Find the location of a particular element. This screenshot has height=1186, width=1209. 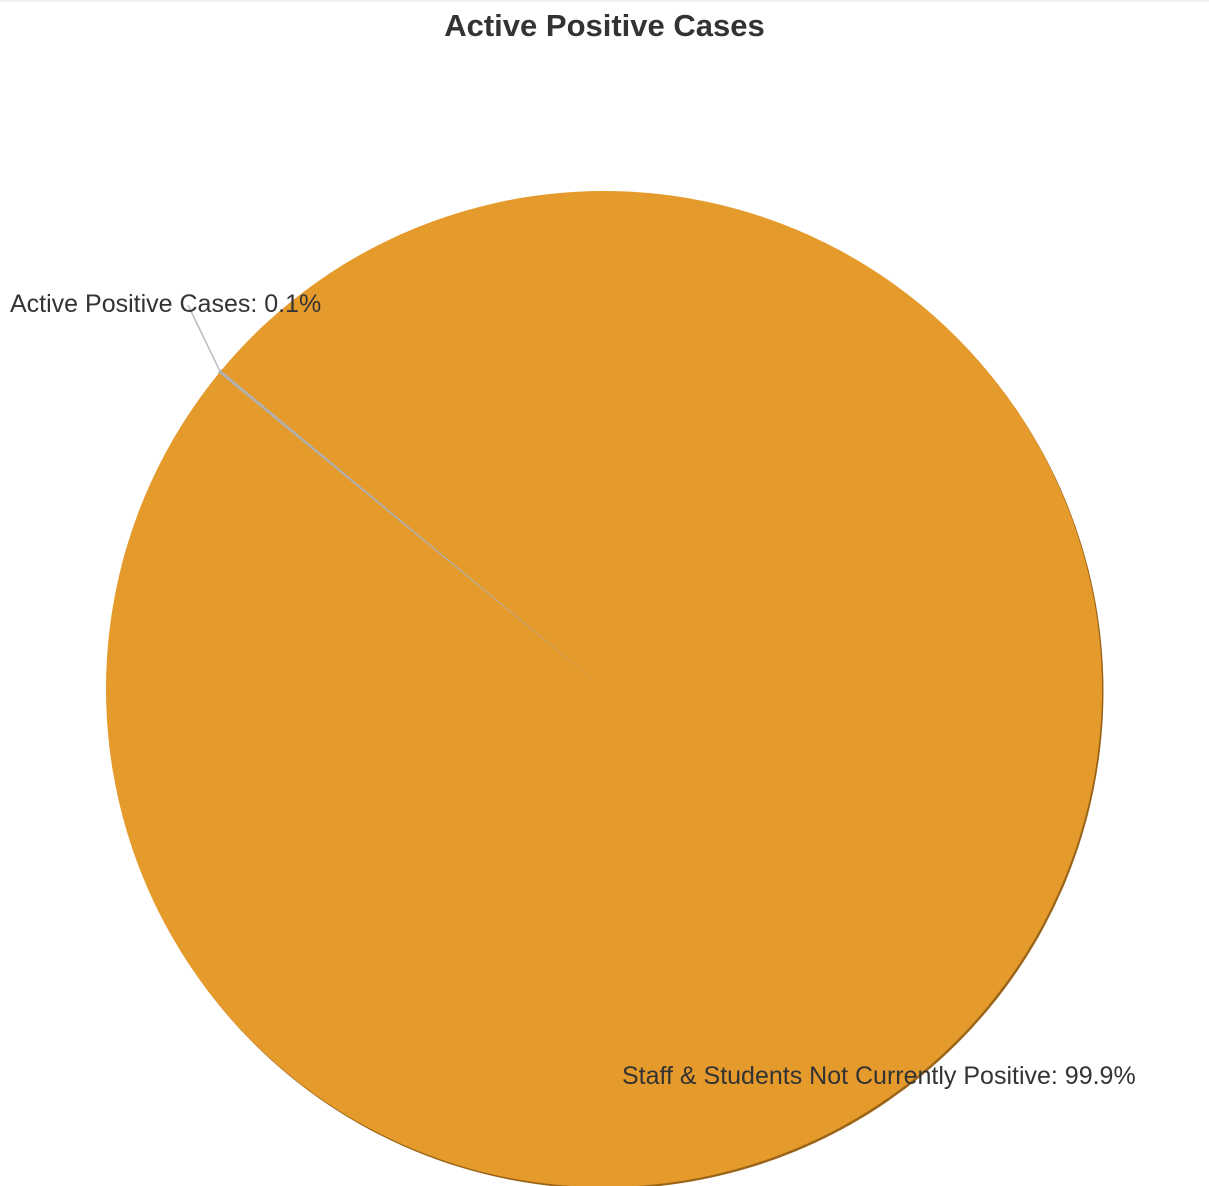

chart-title: Active Positive Cases is located at coordinates (604, 25).